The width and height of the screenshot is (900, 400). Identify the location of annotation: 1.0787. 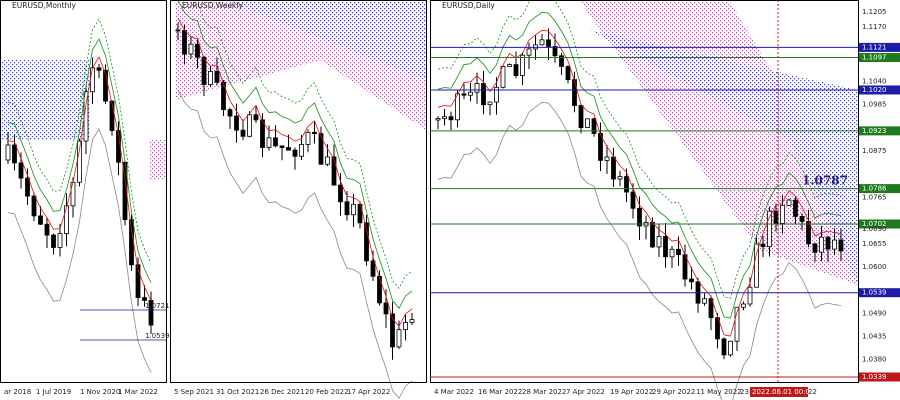
(825, 181).